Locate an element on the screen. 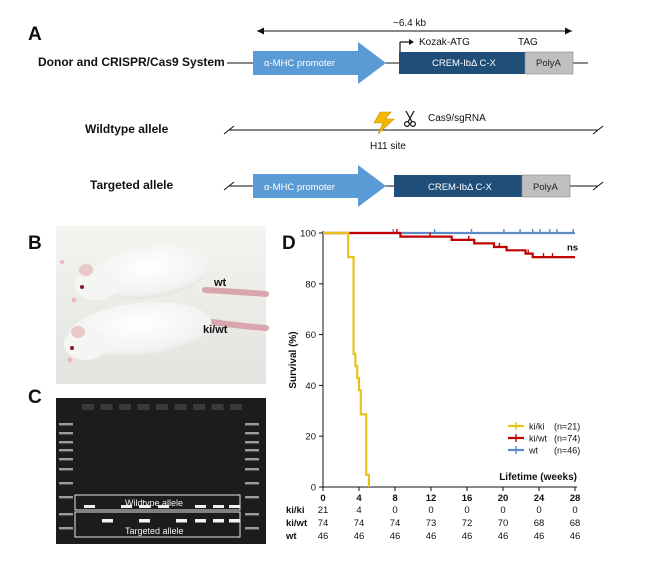  x-tick-label: 24 is located at coordinates (539, 498).